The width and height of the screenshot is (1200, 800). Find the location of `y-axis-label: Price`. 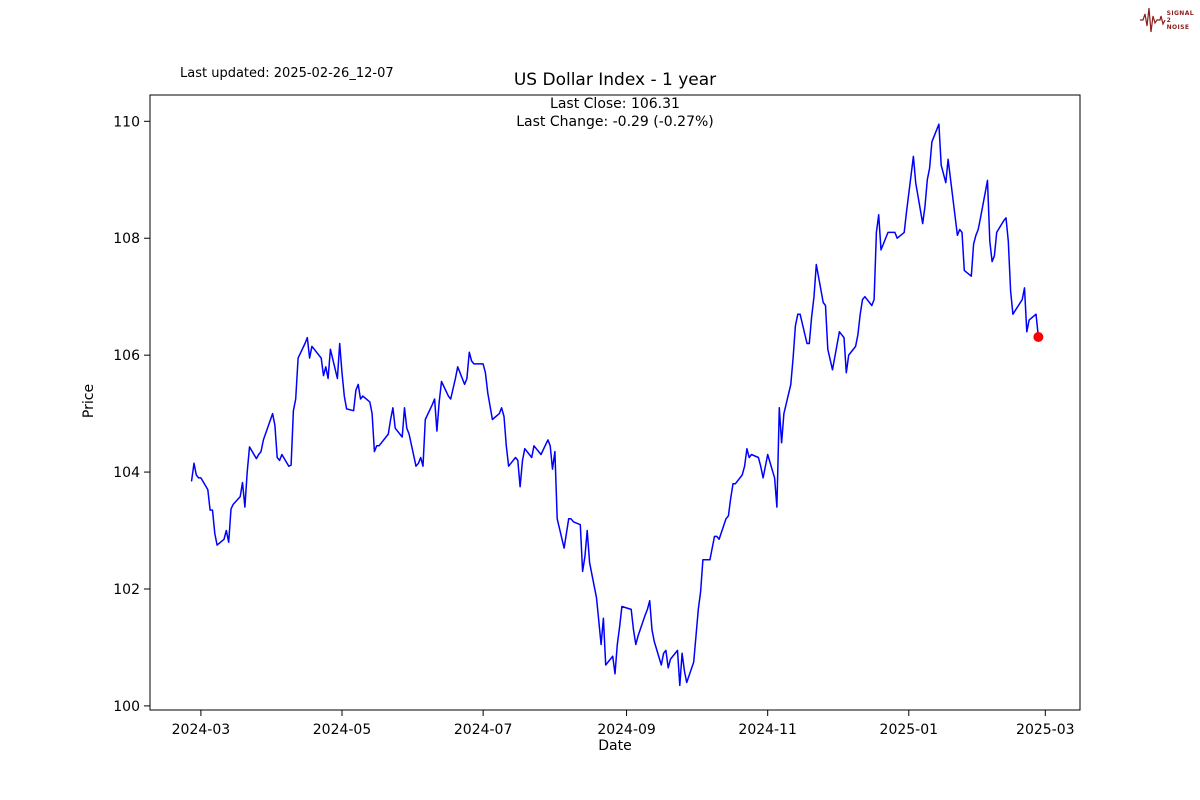

y-axis-label: Price is located at coordinates (89, 401).